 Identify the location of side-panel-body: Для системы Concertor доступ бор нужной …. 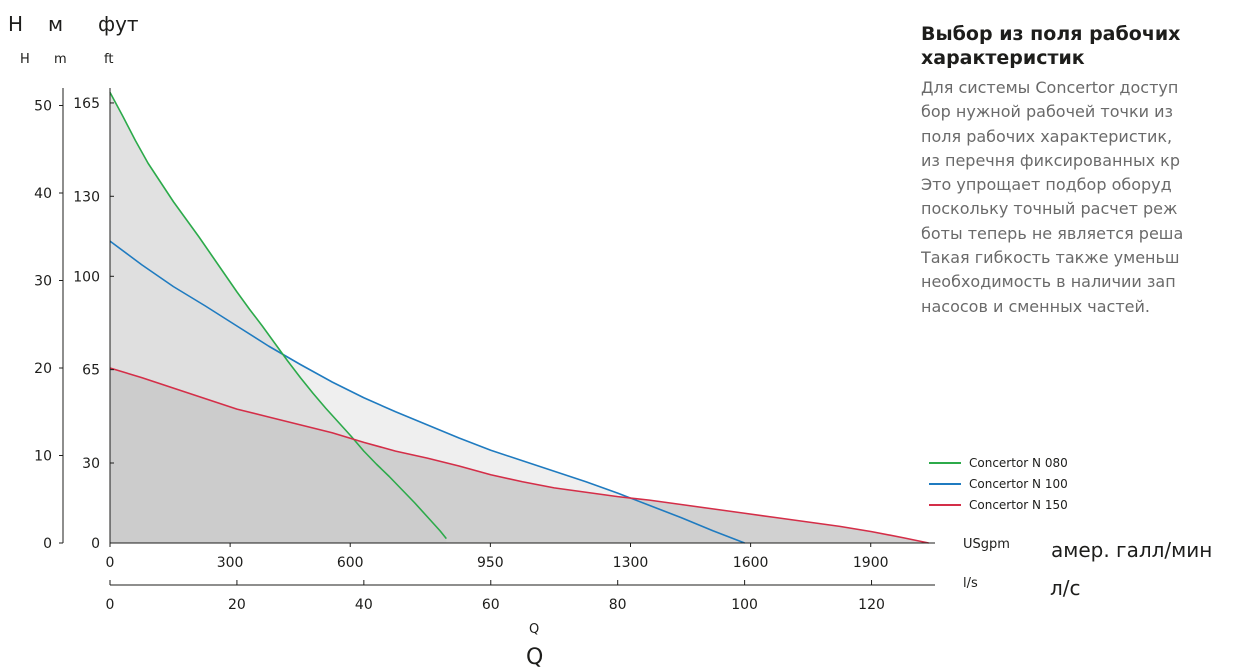
(1085, 197).